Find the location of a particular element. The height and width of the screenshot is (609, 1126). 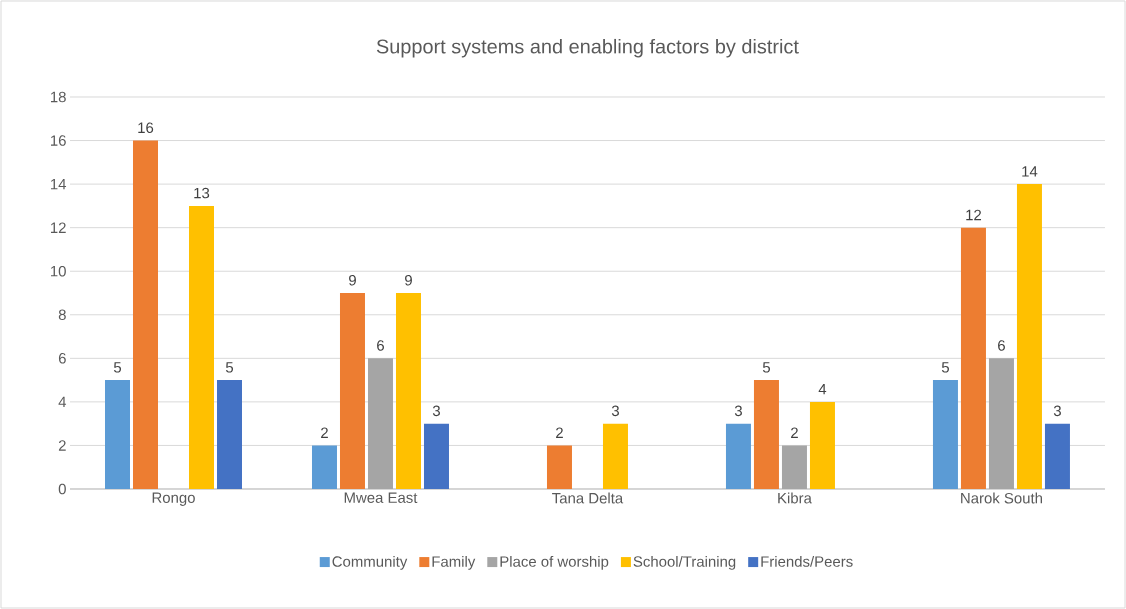

legend-label: School/Training is located at coordinates (684, 562).